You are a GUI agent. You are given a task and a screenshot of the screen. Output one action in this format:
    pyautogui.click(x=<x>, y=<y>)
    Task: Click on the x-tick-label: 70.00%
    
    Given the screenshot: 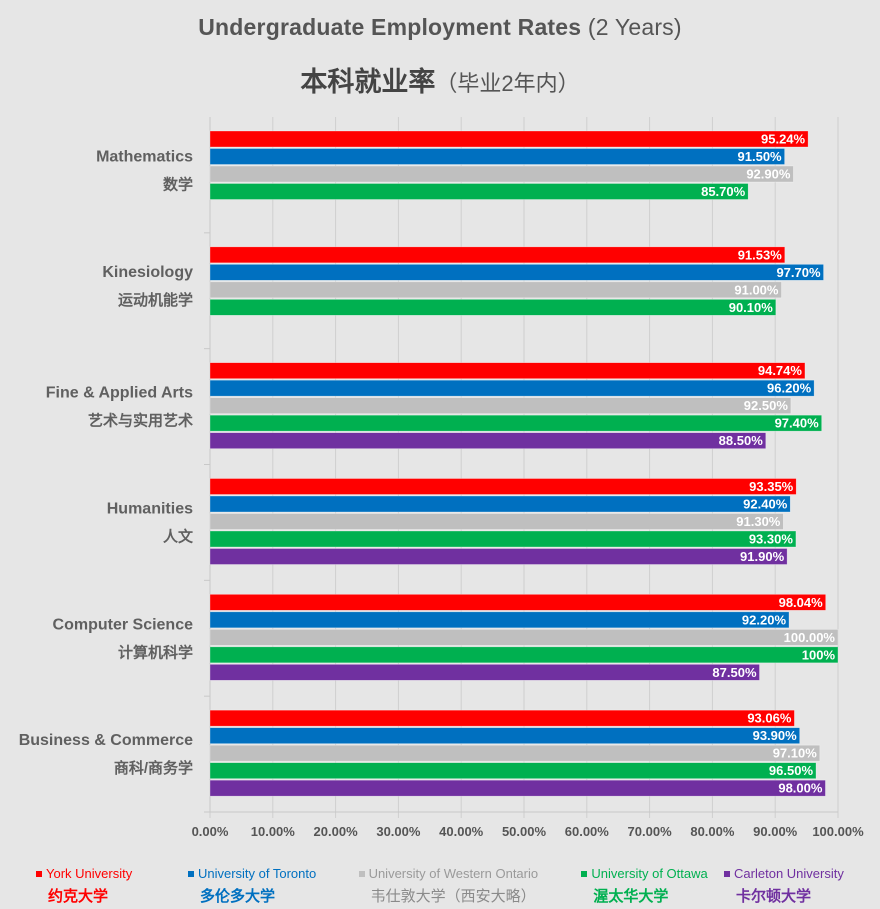 What is the action you would take?
    pyautogui.click(x=650, y=831)
    